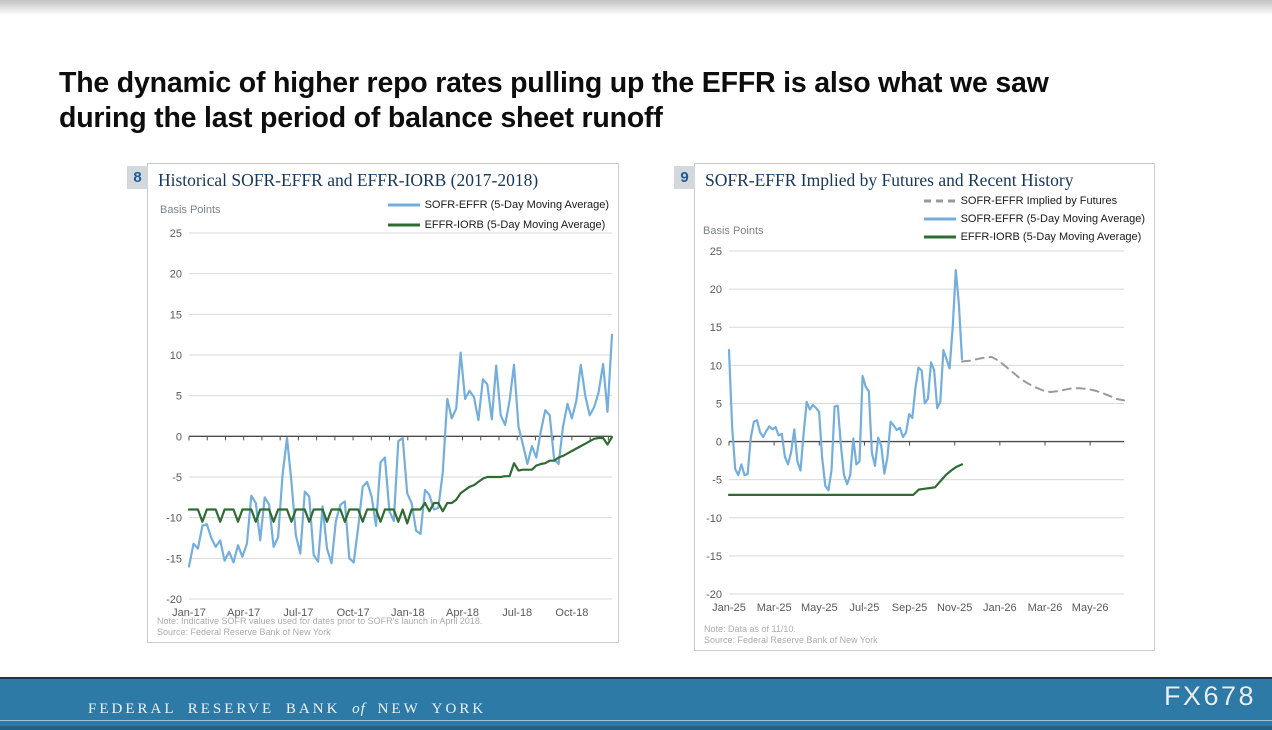 The height and width of the screenshot is (730, 1272). I want to click on x-tick-label: Jan-25, so click(729, 608).